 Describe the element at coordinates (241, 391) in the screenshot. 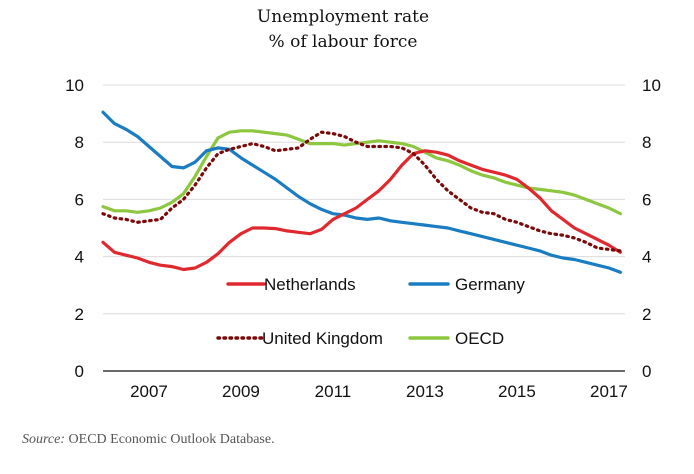

I see `x-tick-2009: 2009` at that location.